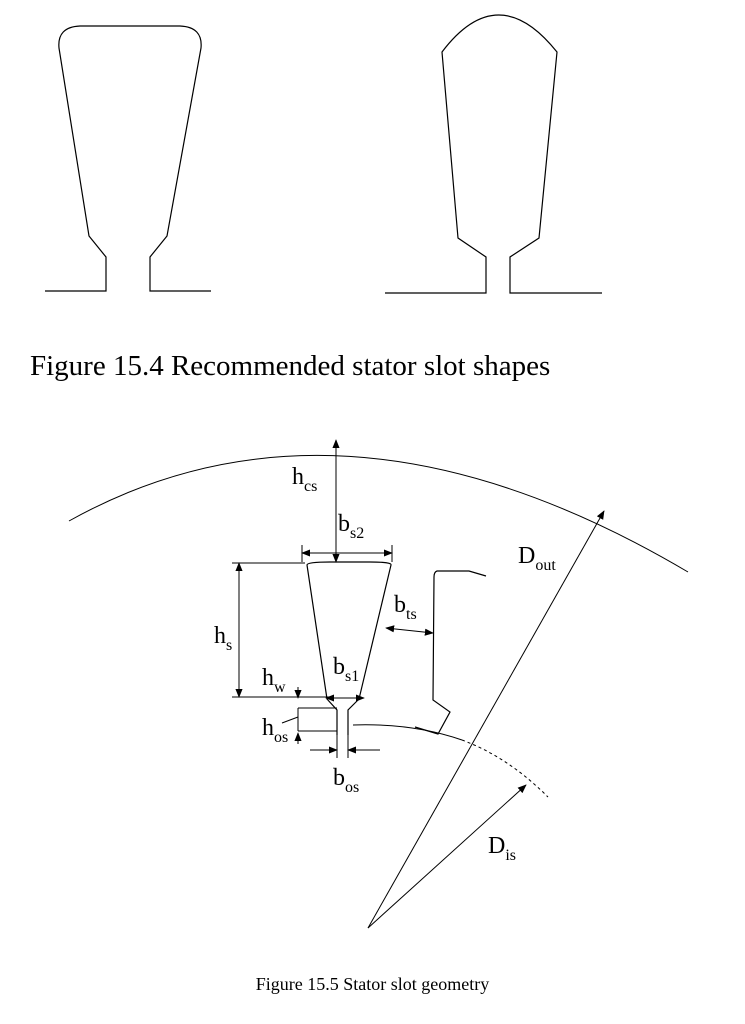 The width and height of the screenshot is (745, 1024). I want to click on label-h-w-sub: w, so click(280, 687).